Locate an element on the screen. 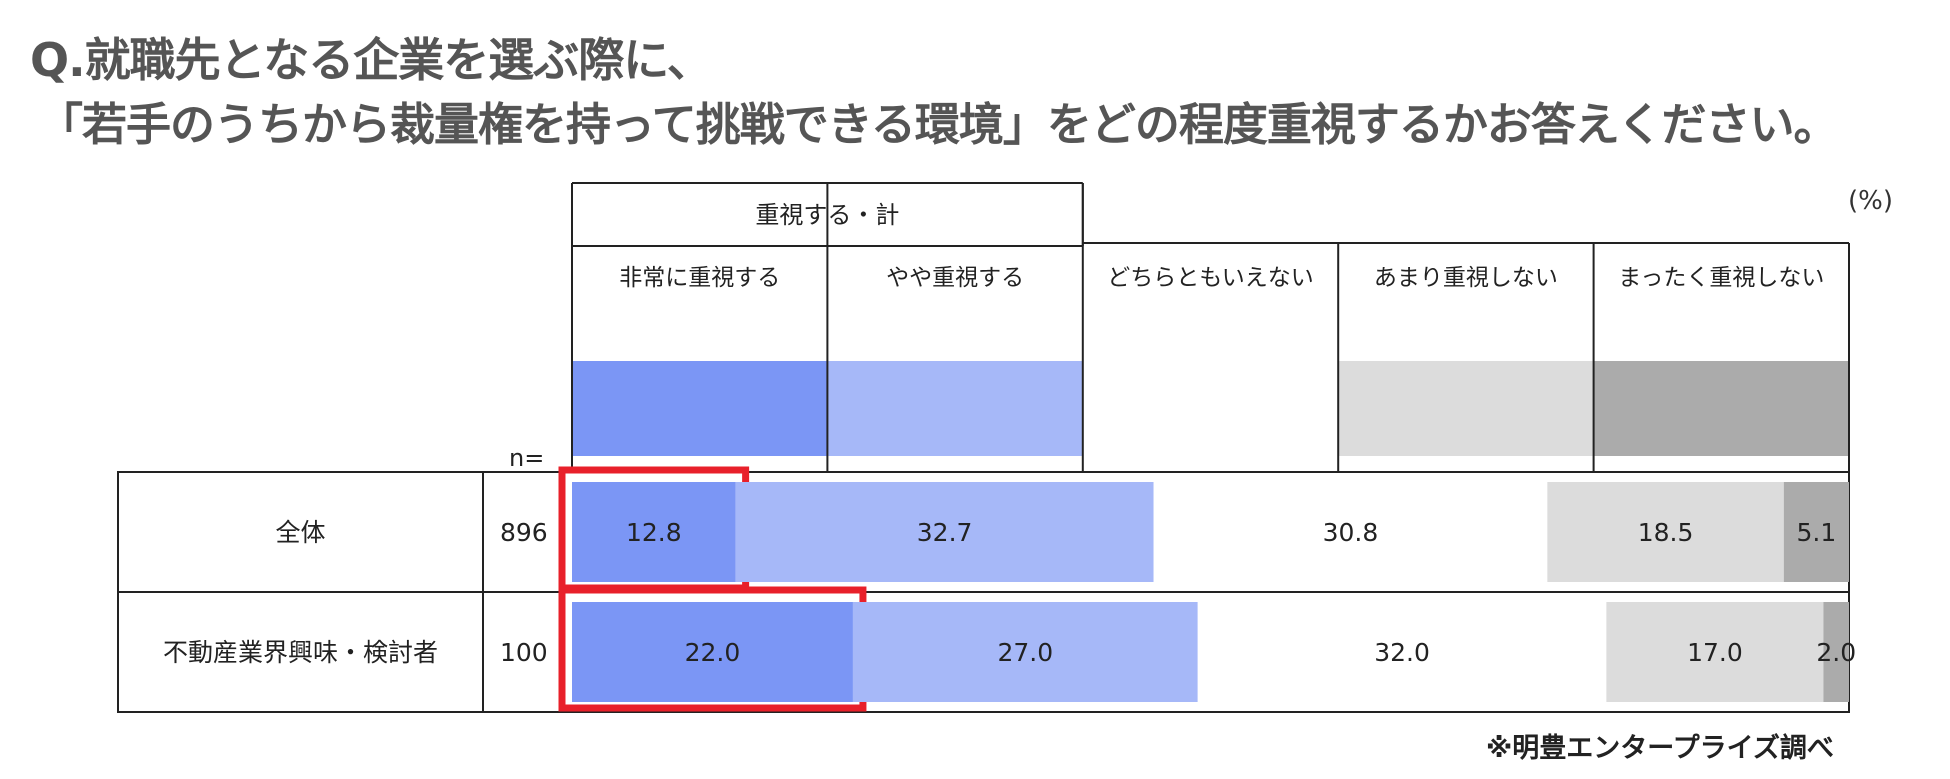  bar-value-label: 22.0 is located at coordinates (713, 652).